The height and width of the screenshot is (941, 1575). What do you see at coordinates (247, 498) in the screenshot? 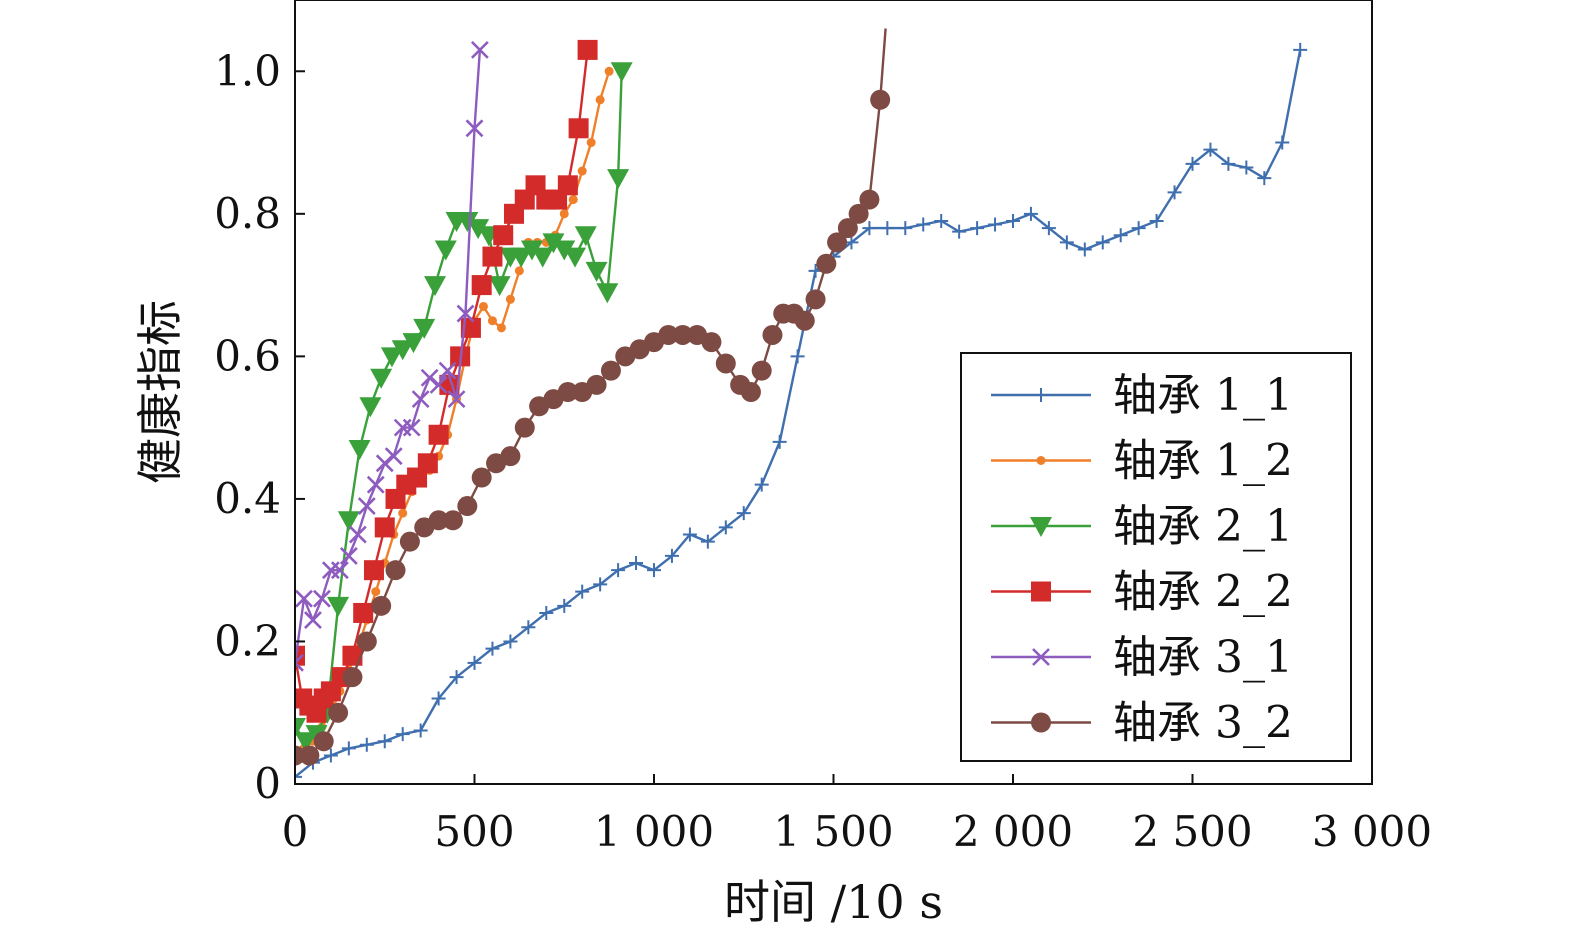
I see `y-tick-label: 0.4` at bounding box center [247, 498].